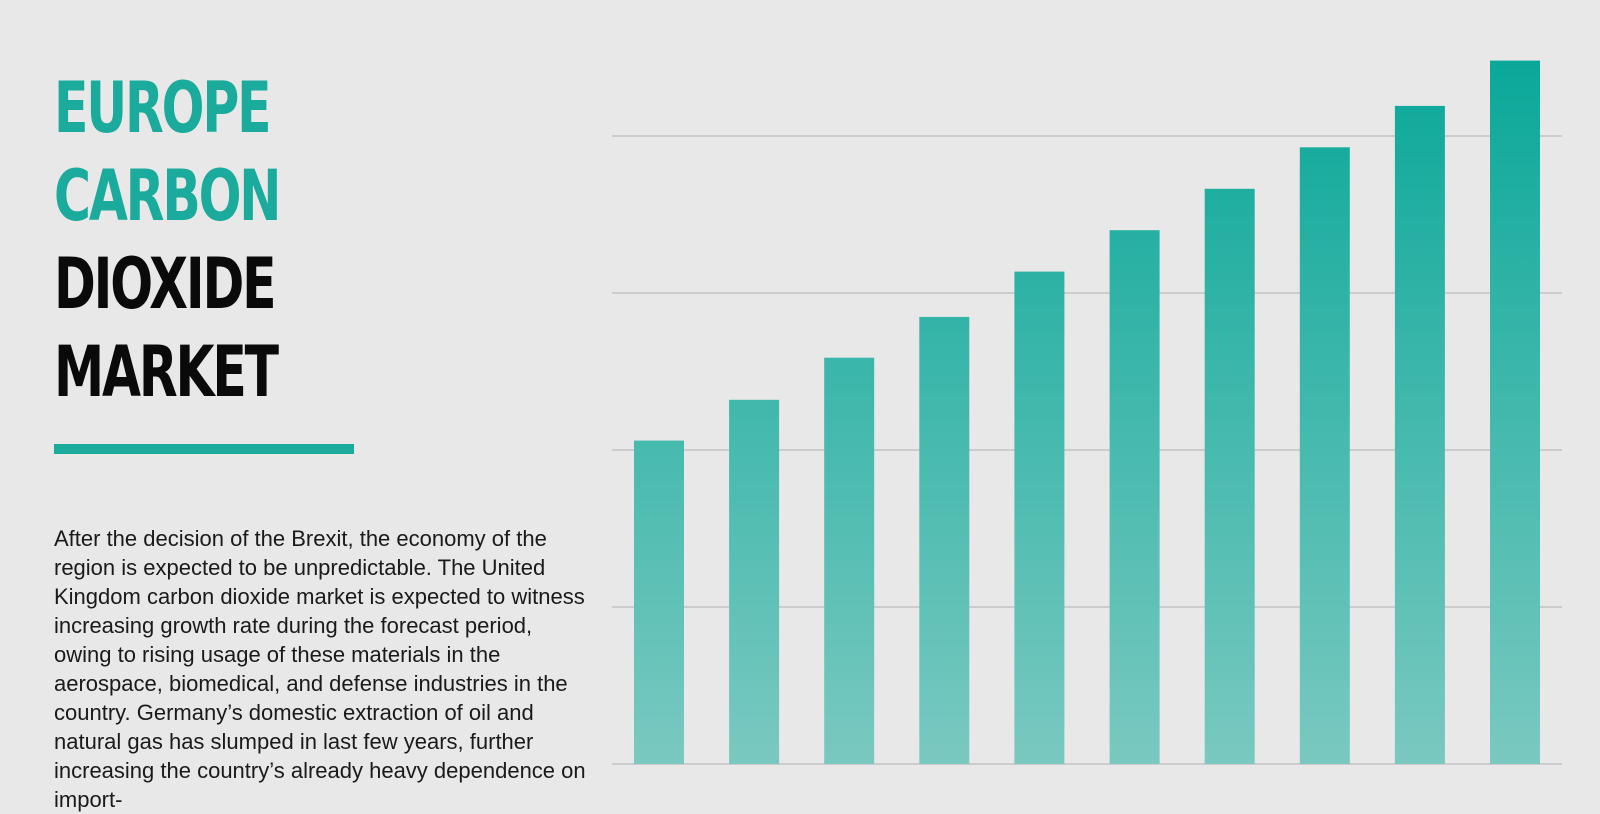 The height and width of the screenshot is (814, 1600). What do you see at coordinates (167, 240) in the screenshot?
I see `page-title: EUROPE CARBON DIOXIDE MARKET` at bounding box center [167, 240].